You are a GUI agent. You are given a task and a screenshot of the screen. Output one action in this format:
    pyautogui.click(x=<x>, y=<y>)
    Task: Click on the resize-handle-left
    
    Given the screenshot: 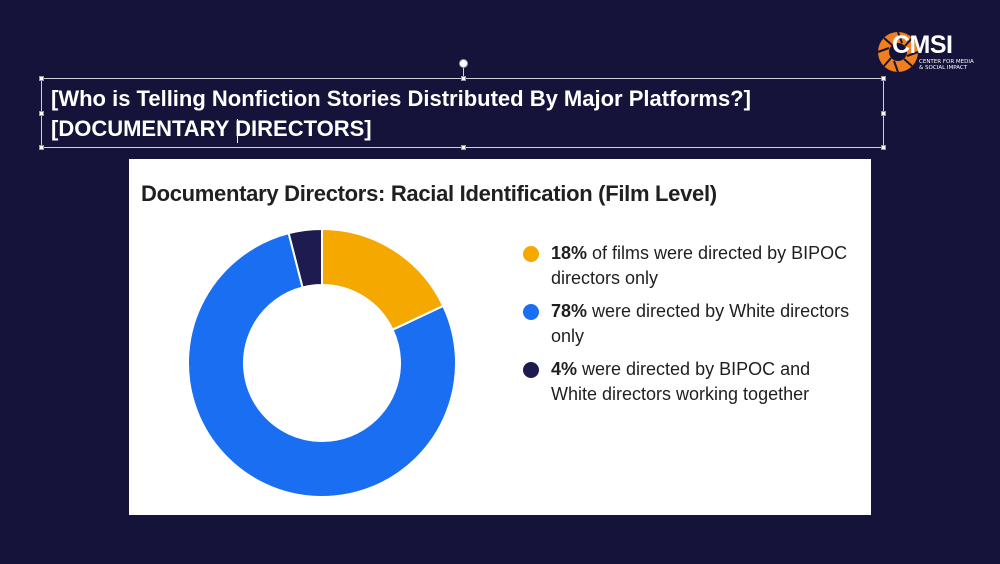 What is the action you would take?
    pyautogui.click(x=41, y=113)
    